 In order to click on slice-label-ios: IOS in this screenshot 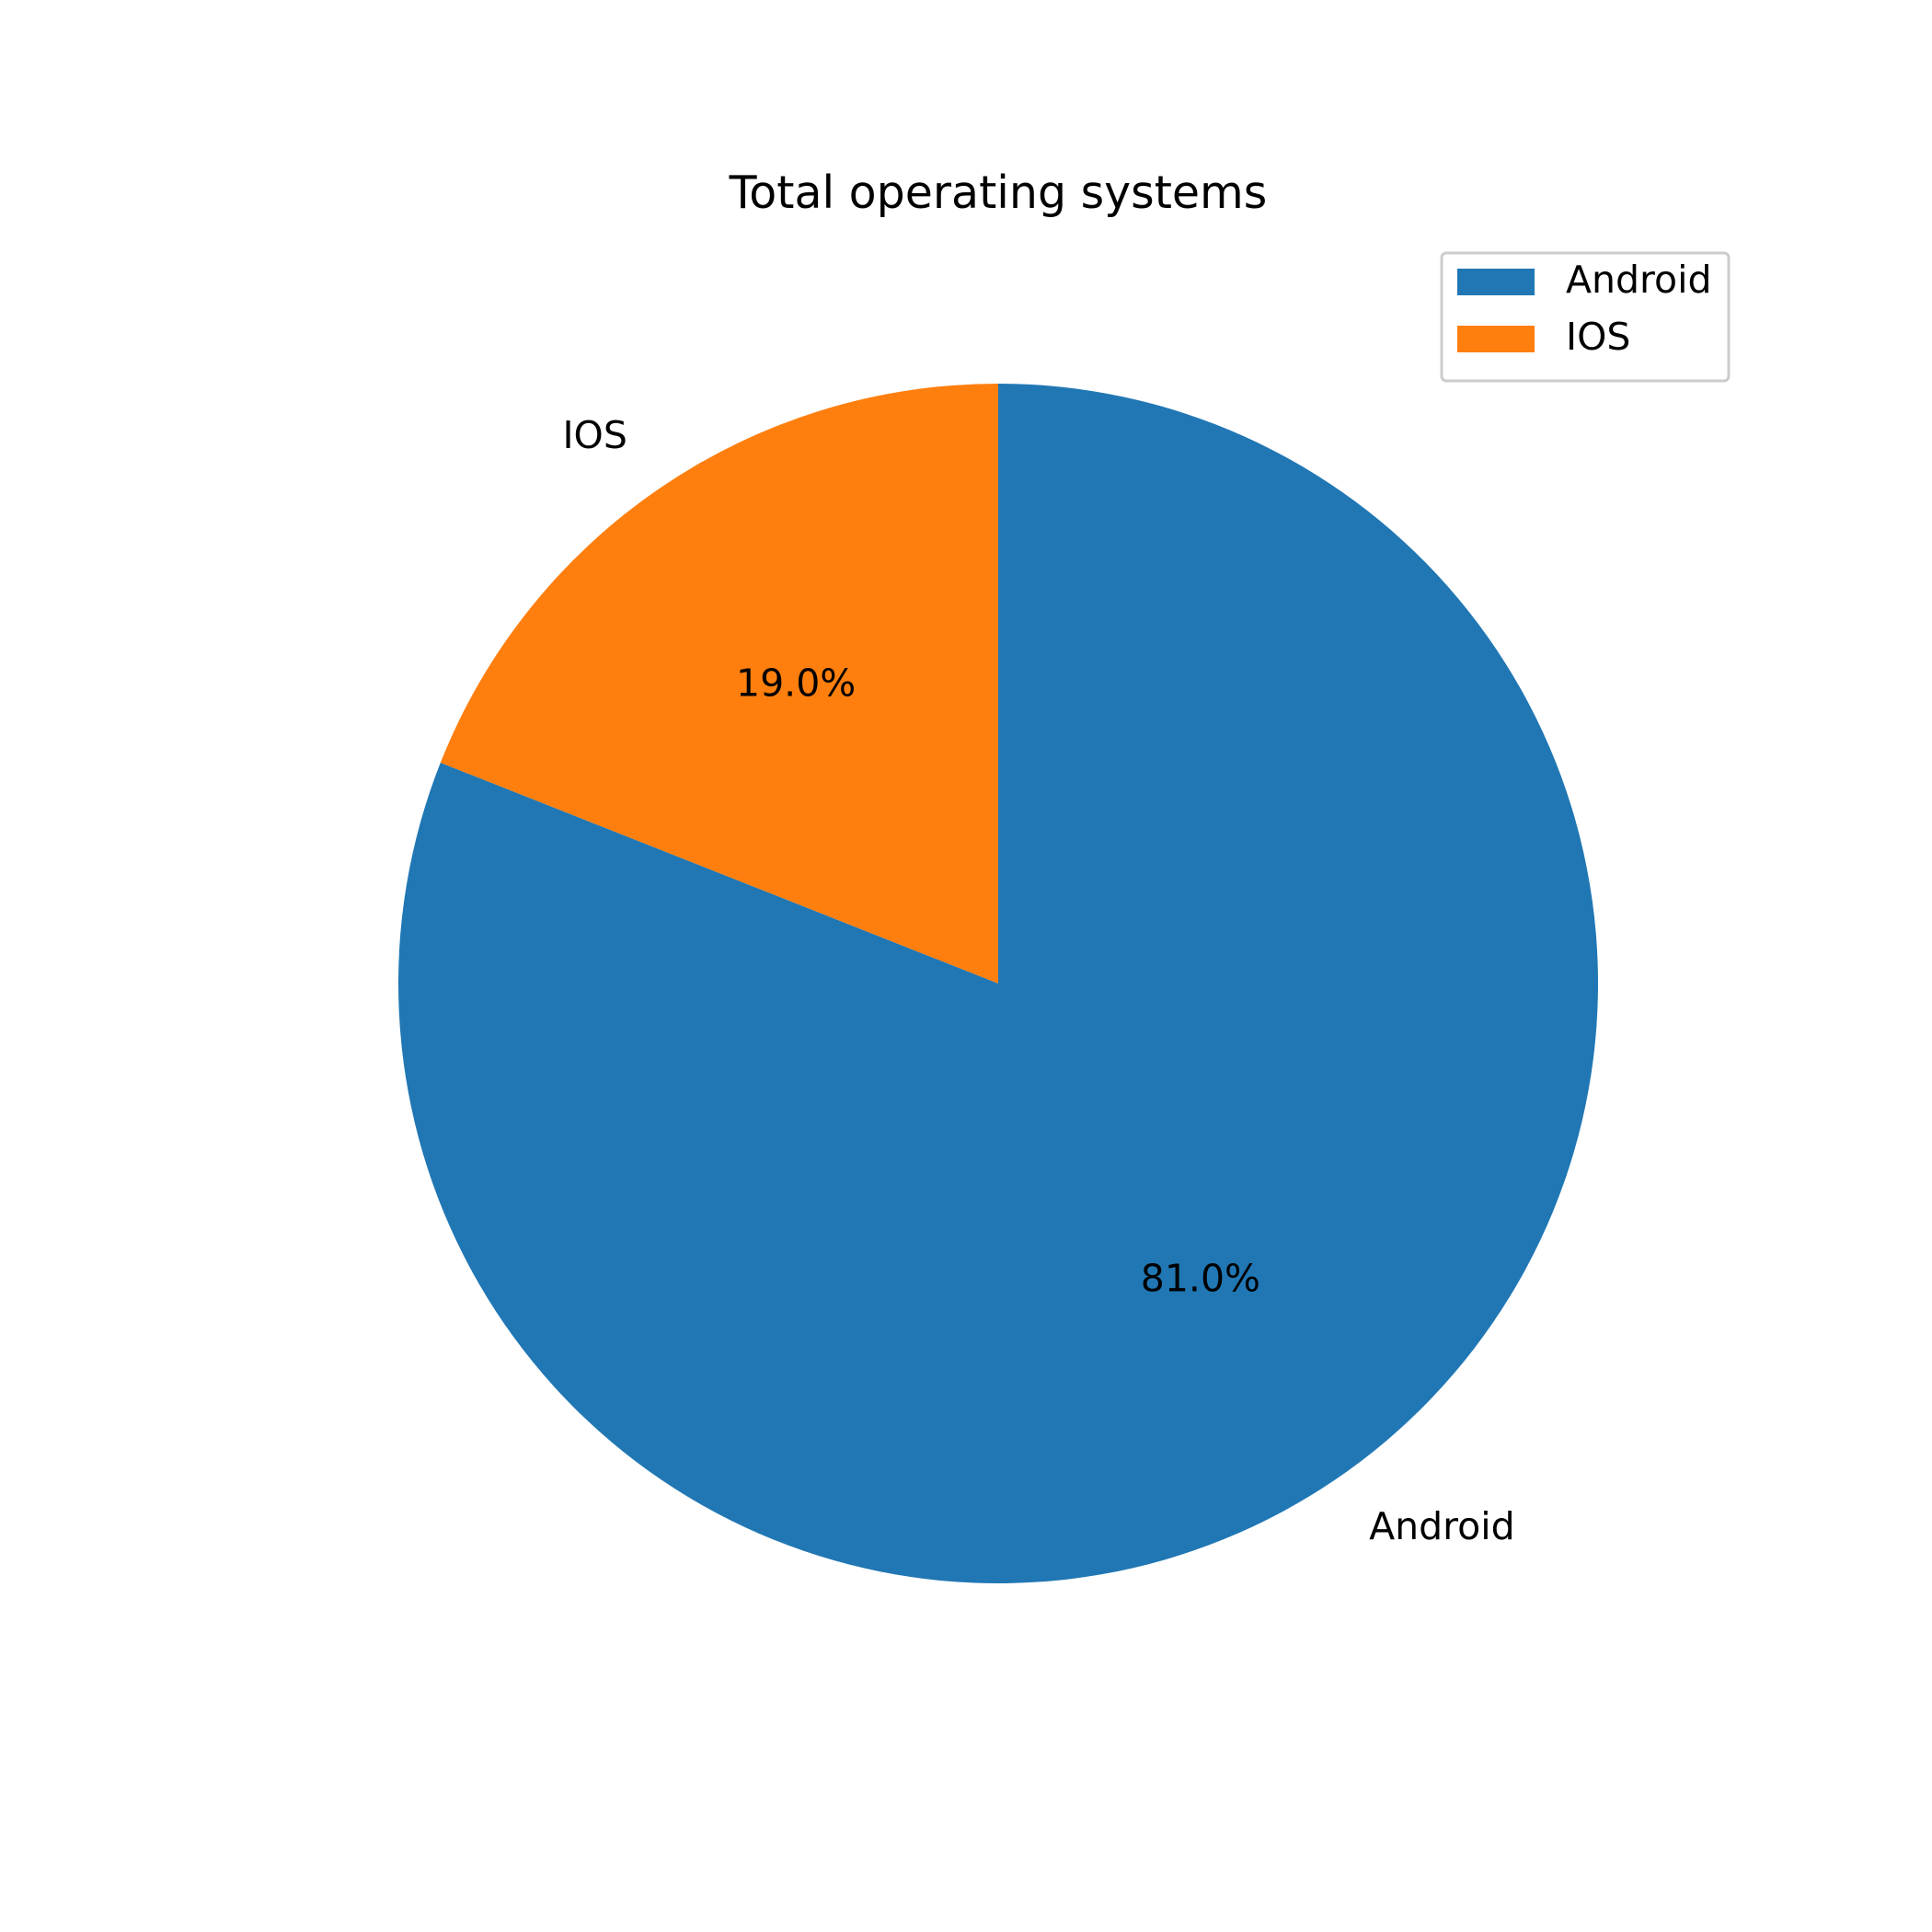, I will do `click(594, 435)`.